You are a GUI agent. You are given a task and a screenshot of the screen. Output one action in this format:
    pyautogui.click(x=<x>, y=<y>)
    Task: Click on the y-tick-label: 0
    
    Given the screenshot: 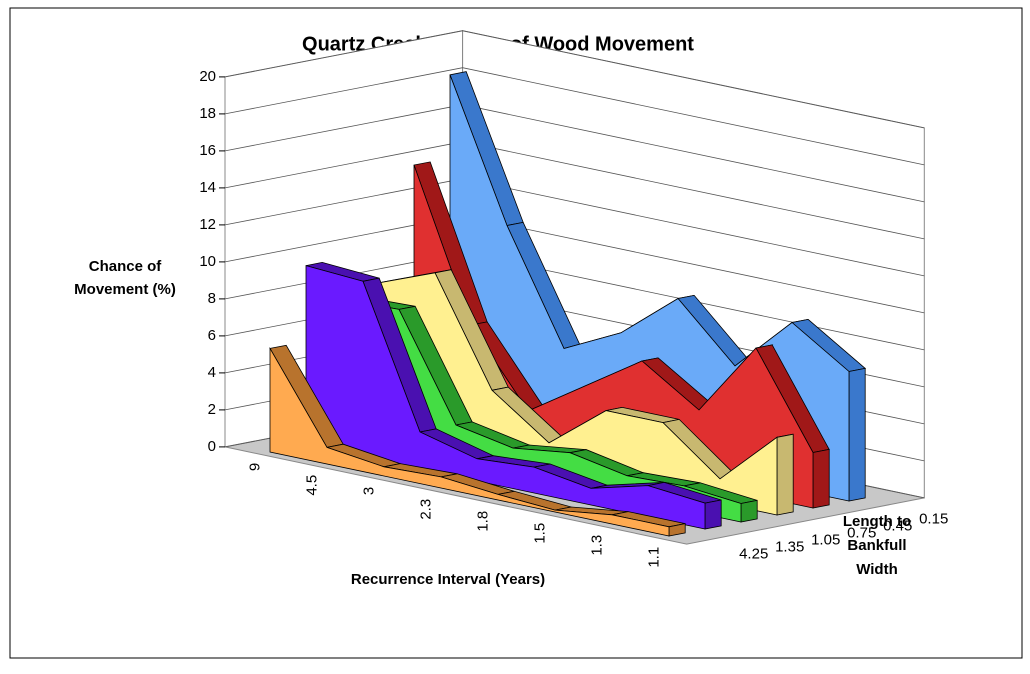 What is the action you would take?
    pyautogui.click(x=212, y=446)
    